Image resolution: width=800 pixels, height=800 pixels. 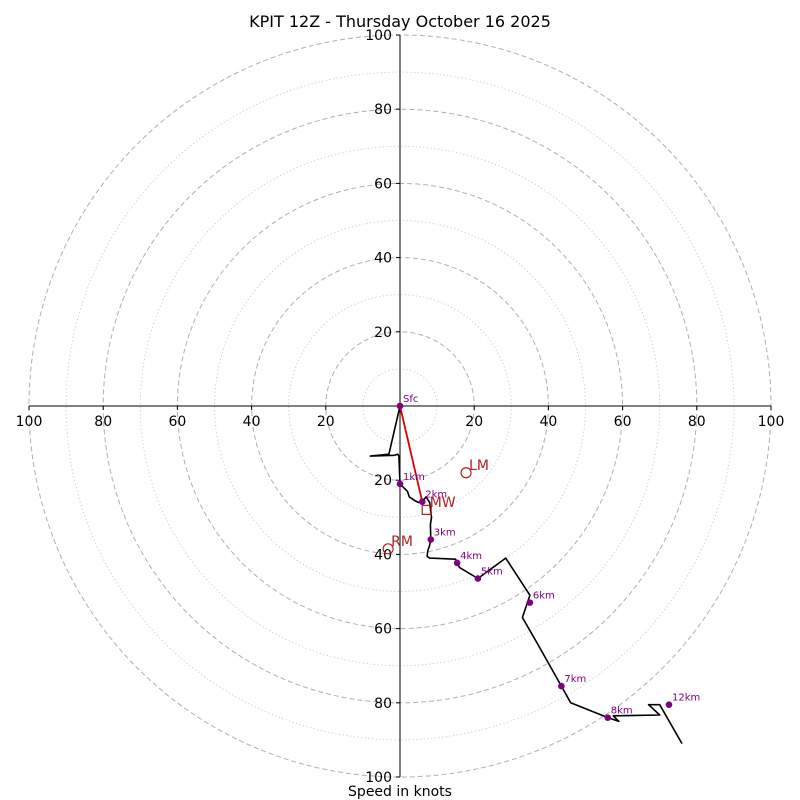 I want to click on height-marker-label: 2km, so click(x=436, y=495).